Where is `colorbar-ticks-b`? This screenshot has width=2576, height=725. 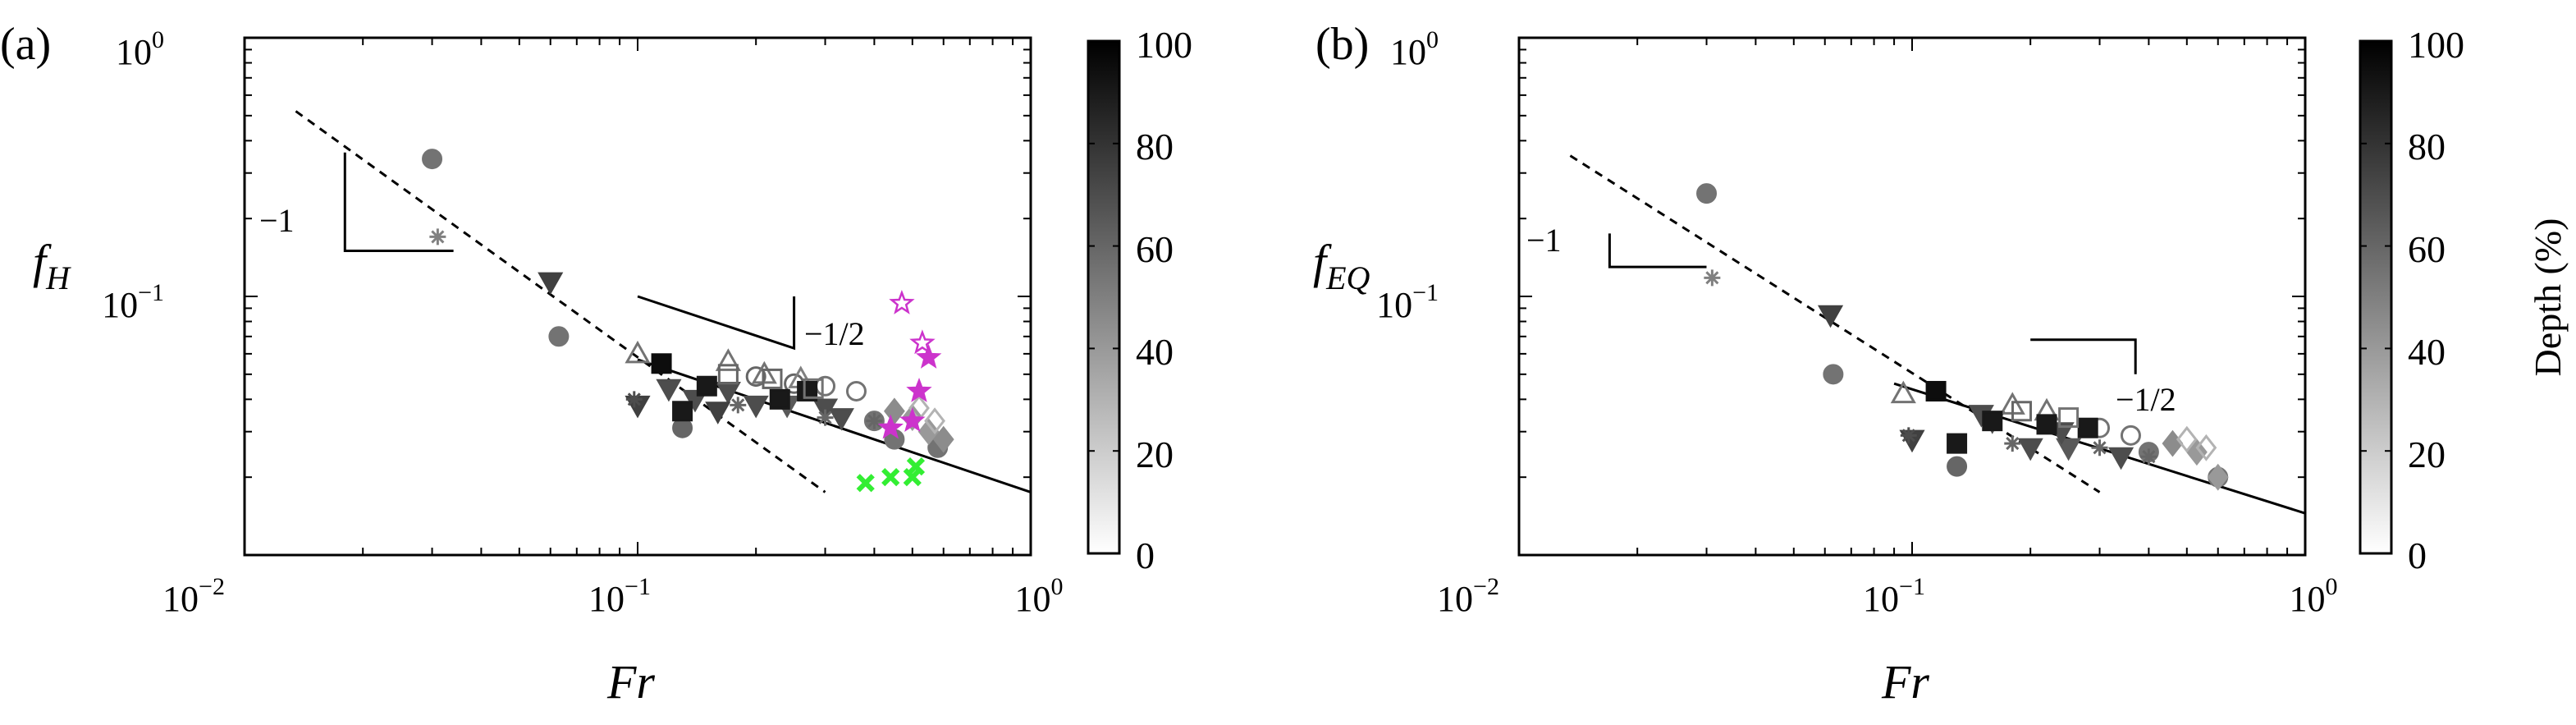
colorbar-ticks-b is located at coordinates (2375, 297).